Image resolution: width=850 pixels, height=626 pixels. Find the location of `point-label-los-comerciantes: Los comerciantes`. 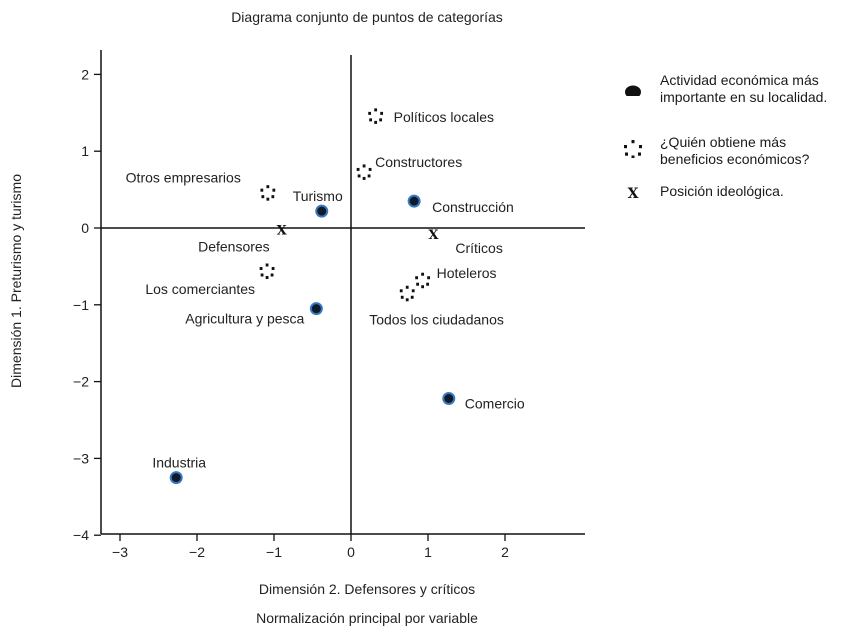

point-label-los-comerciantes: Los comerciantes is located at coordinates (200, 289).